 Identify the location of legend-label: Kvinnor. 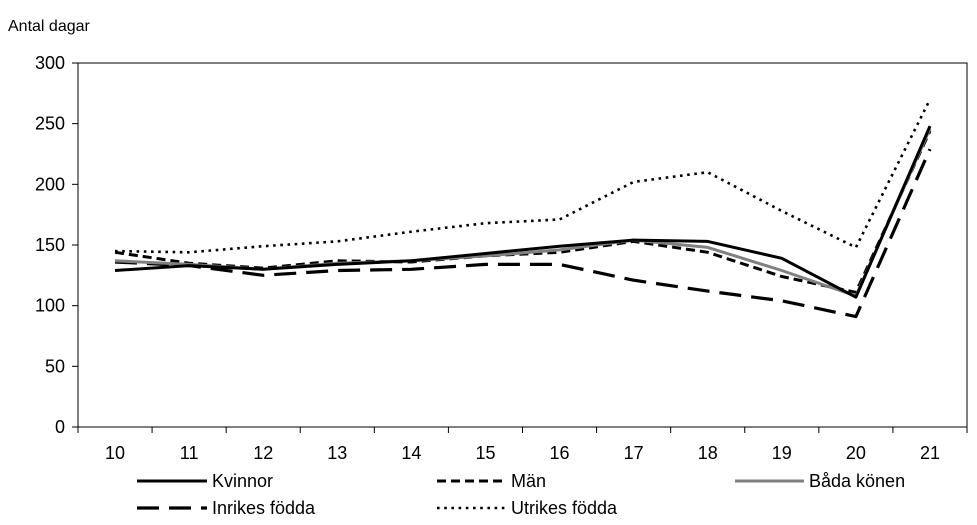
(242, 481).